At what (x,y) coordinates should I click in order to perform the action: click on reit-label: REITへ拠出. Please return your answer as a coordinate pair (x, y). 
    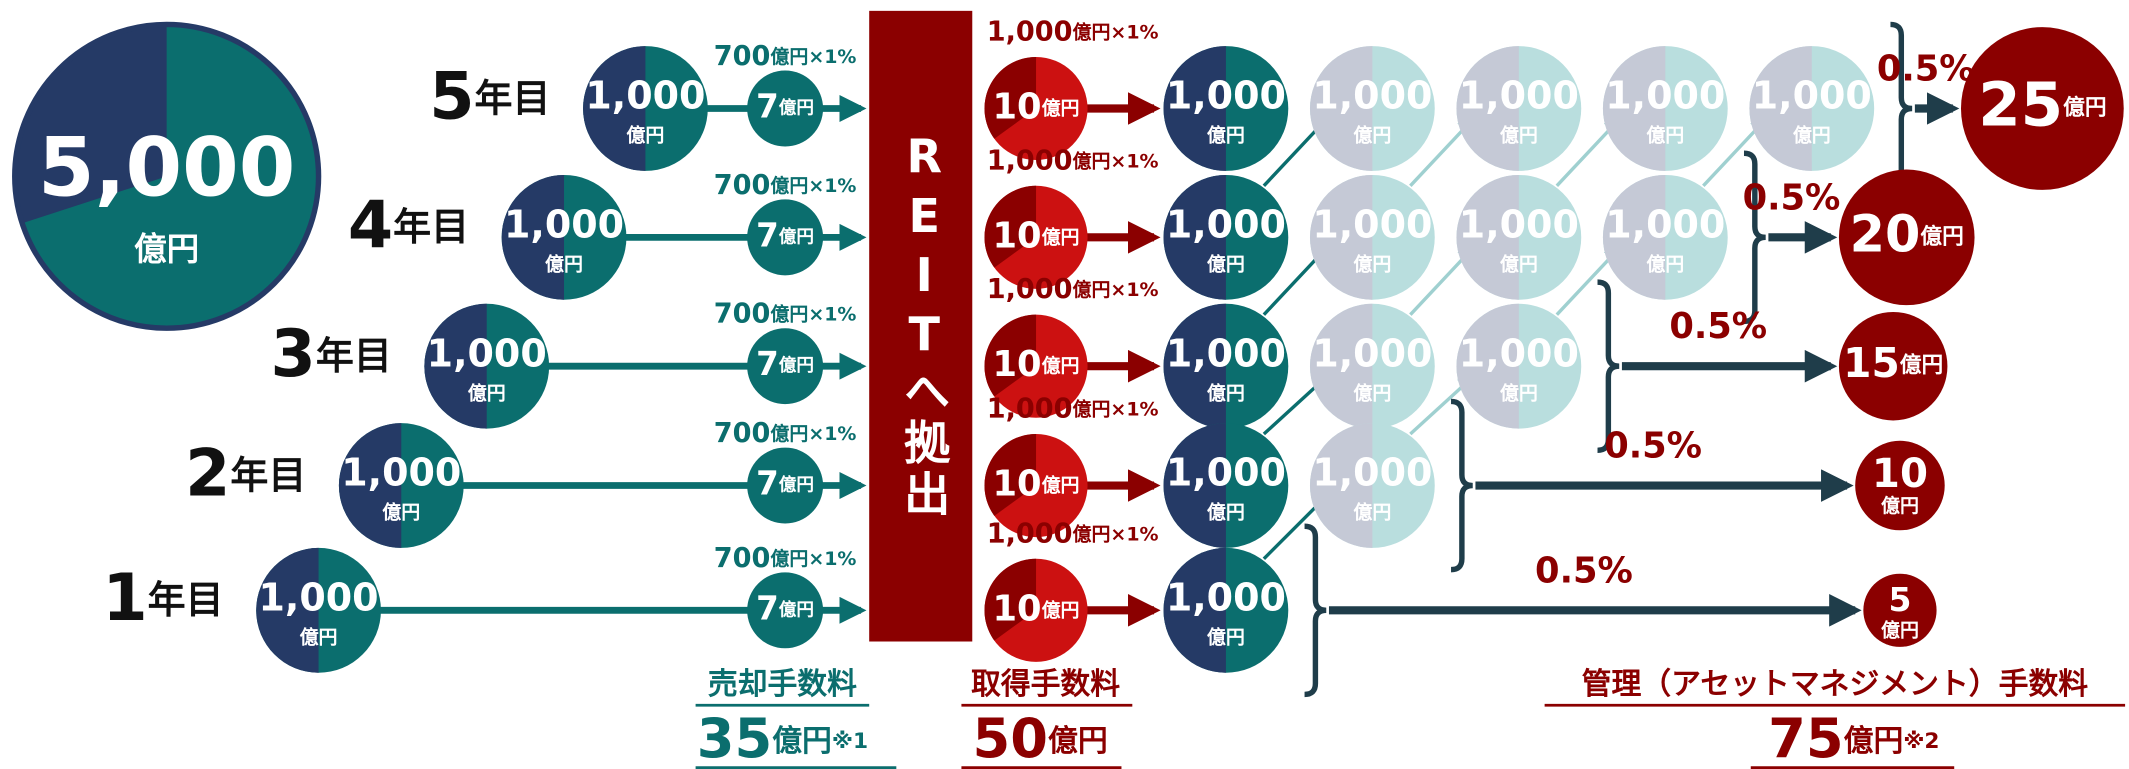
    Looking at the image, I should click on (924, 325).